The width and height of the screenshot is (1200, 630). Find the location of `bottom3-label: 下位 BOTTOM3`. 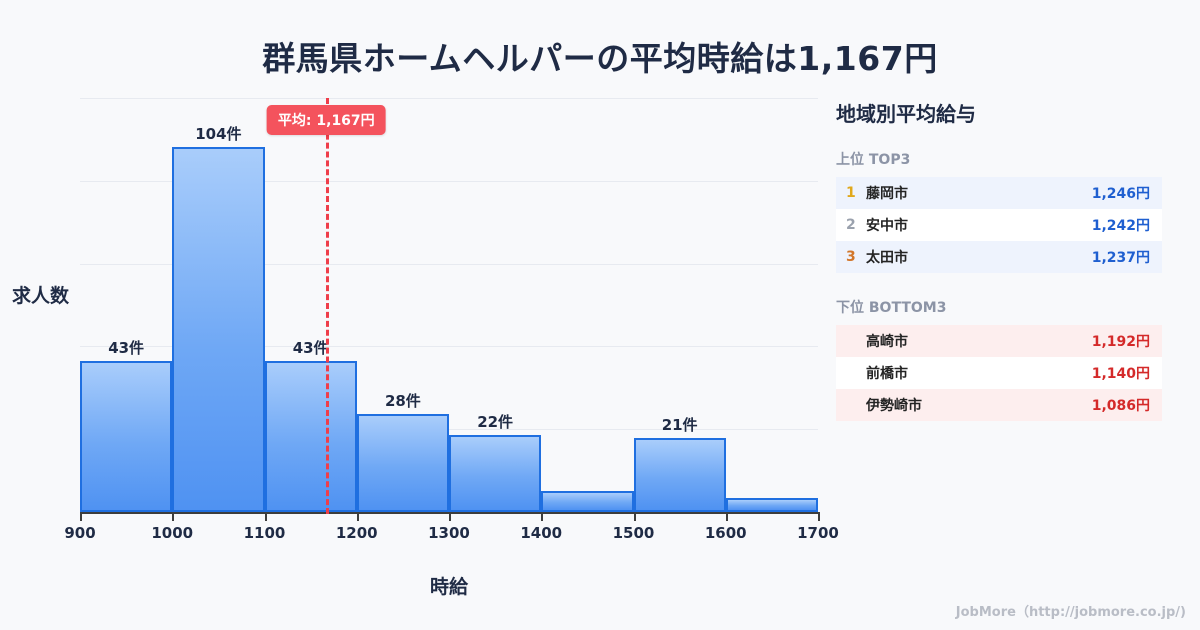

bottom3-label: 下位 BOTTOM3 is located at coordinates (891, 308).